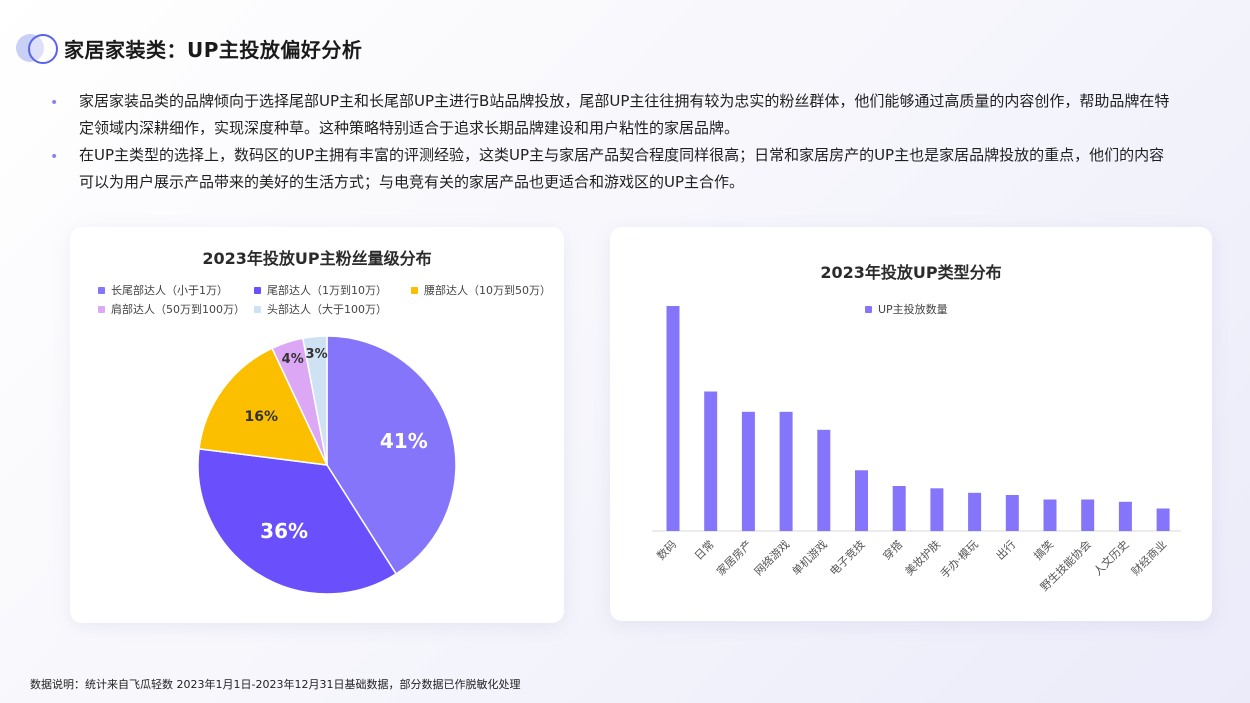 The width and height of the screenshot is (1250, 703). I want to click on x-tick-label: 单机游戏, so click(809, 557).